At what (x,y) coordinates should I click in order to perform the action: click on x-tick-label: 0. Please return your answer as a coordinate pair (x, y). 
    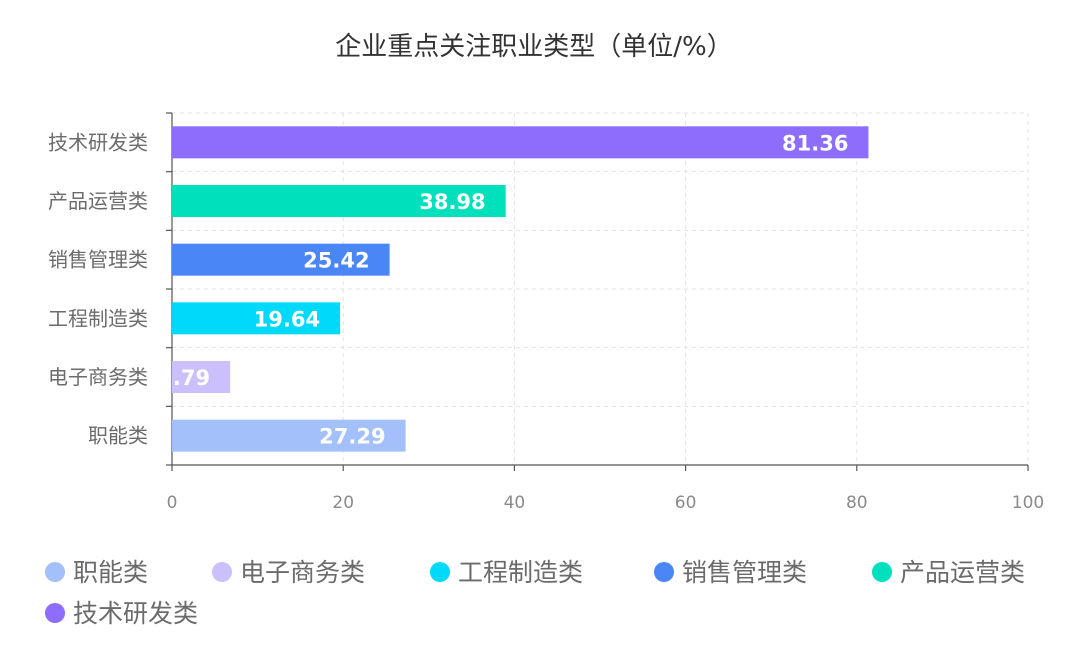
    Looking at the image, I should click on (172, 503).